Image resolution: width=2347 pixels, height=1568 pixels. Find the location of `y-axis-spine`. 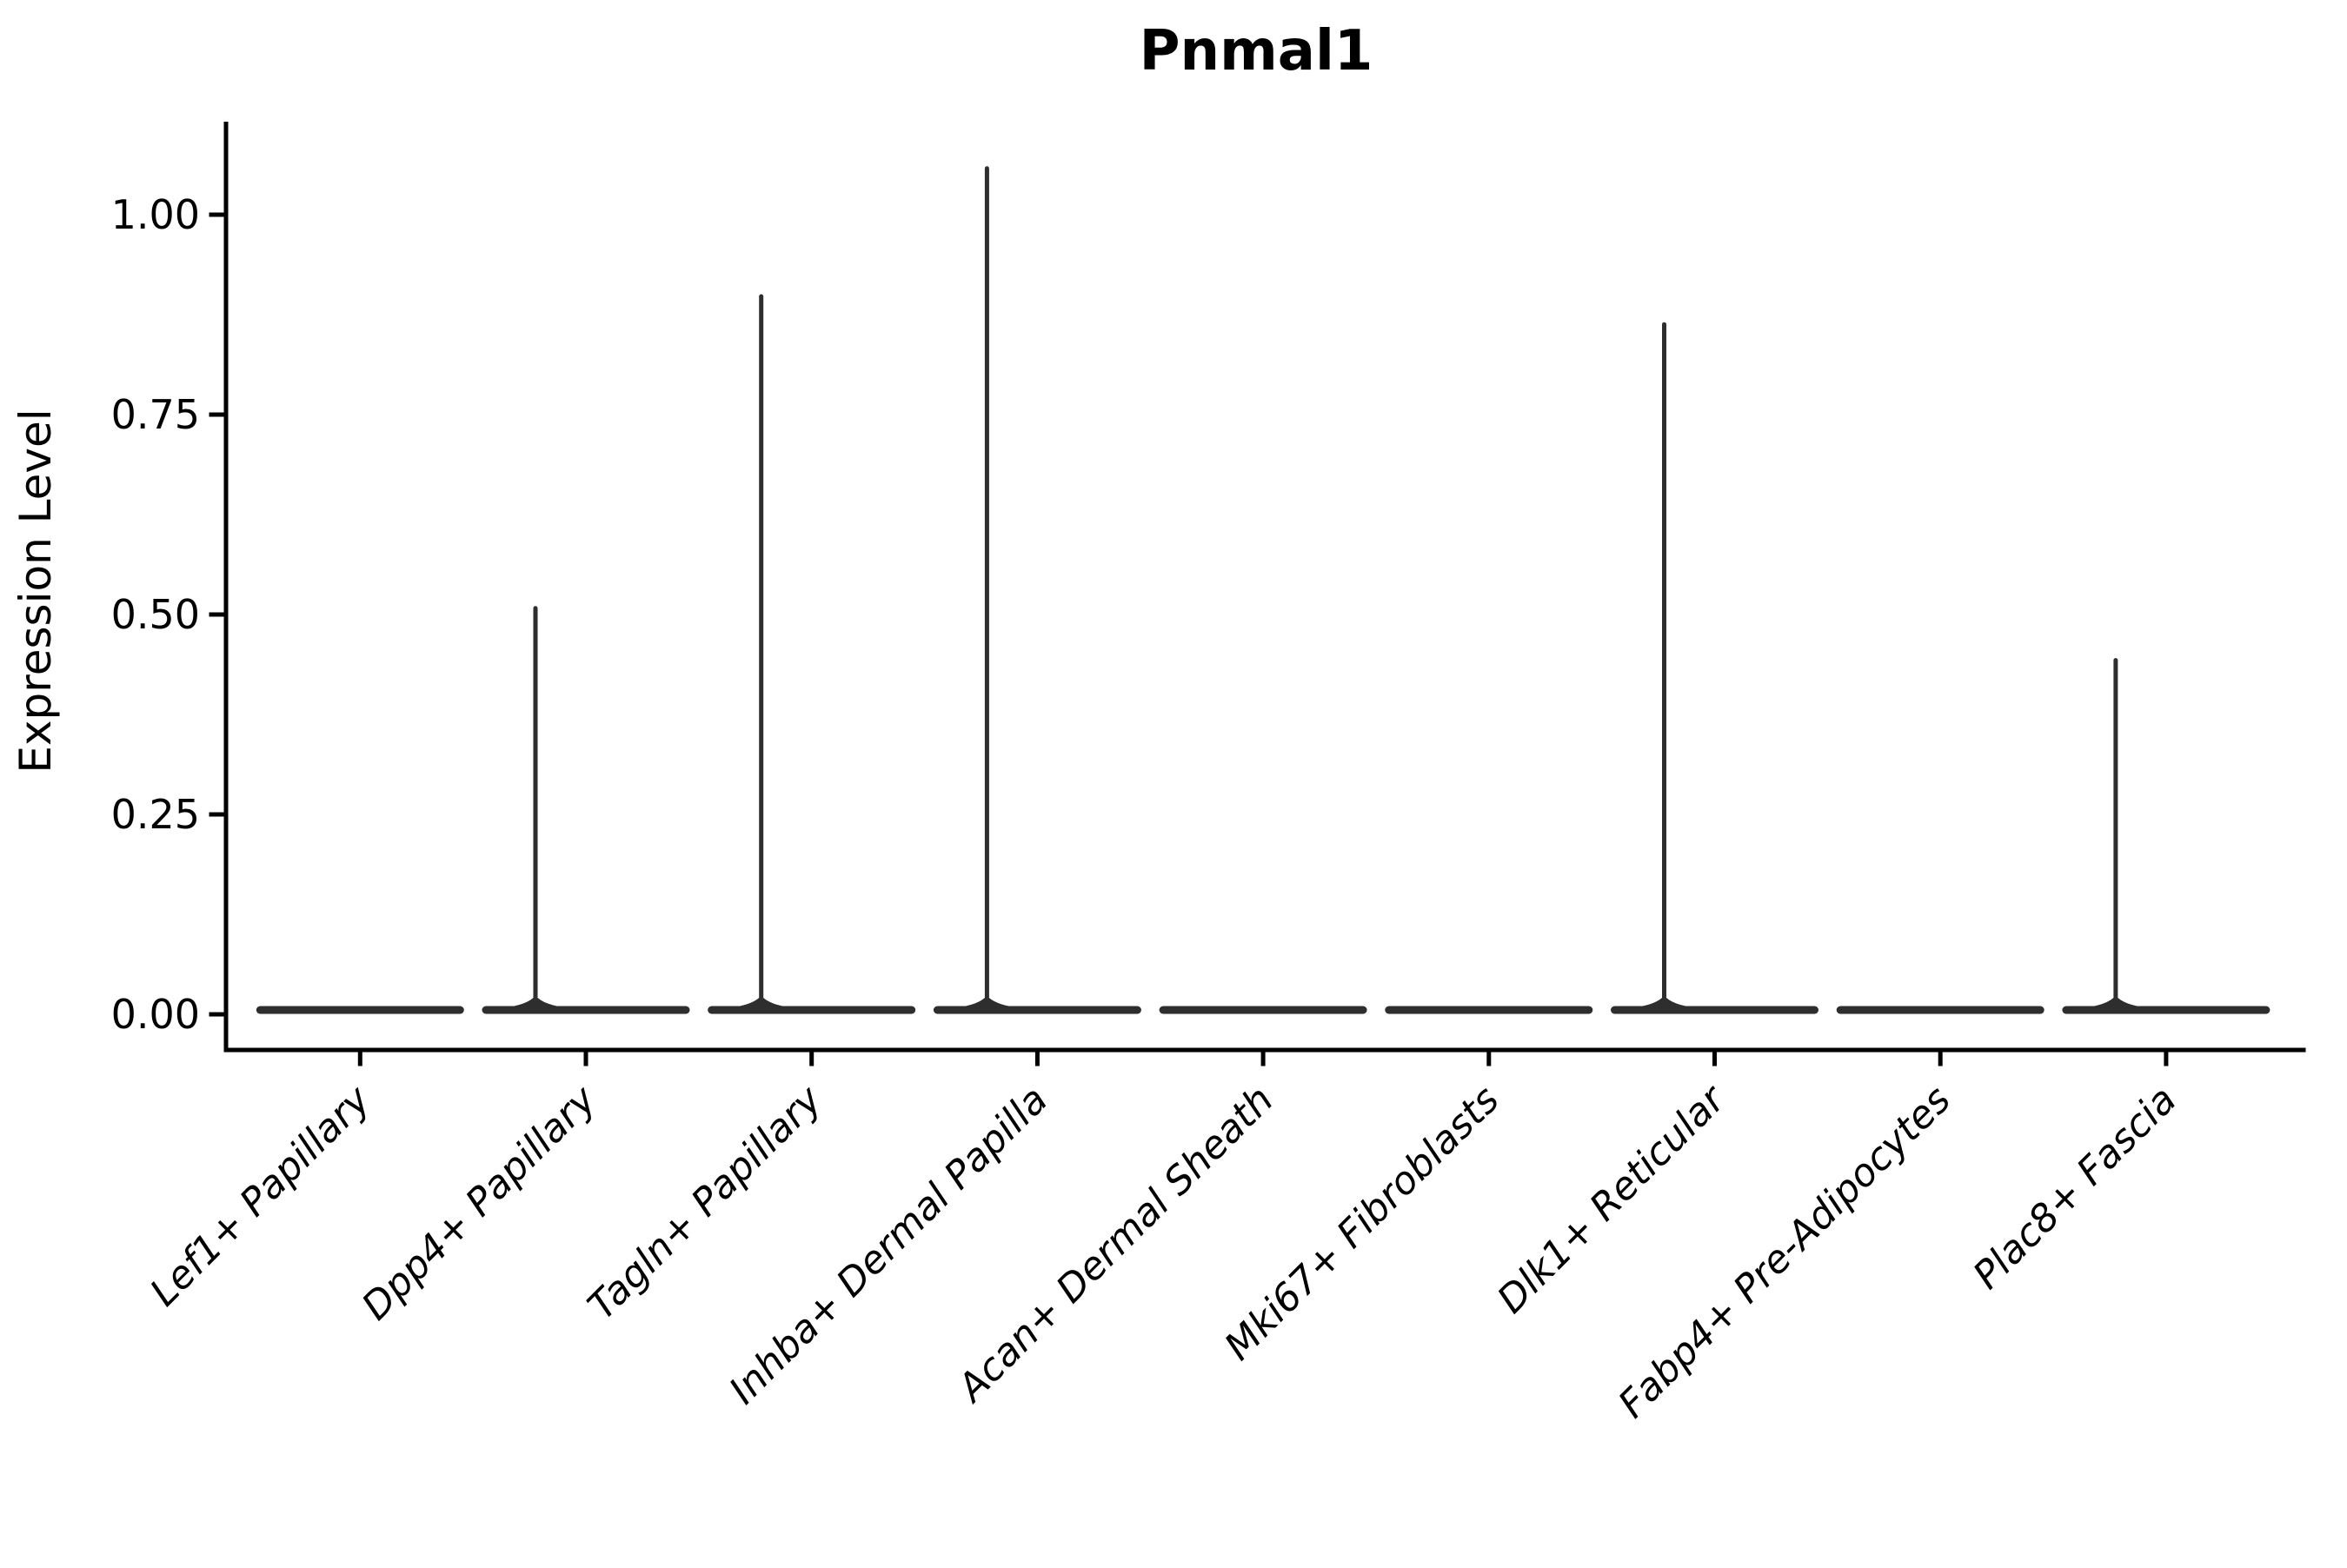

y-axis-spine is located at coordinates (226, 587).